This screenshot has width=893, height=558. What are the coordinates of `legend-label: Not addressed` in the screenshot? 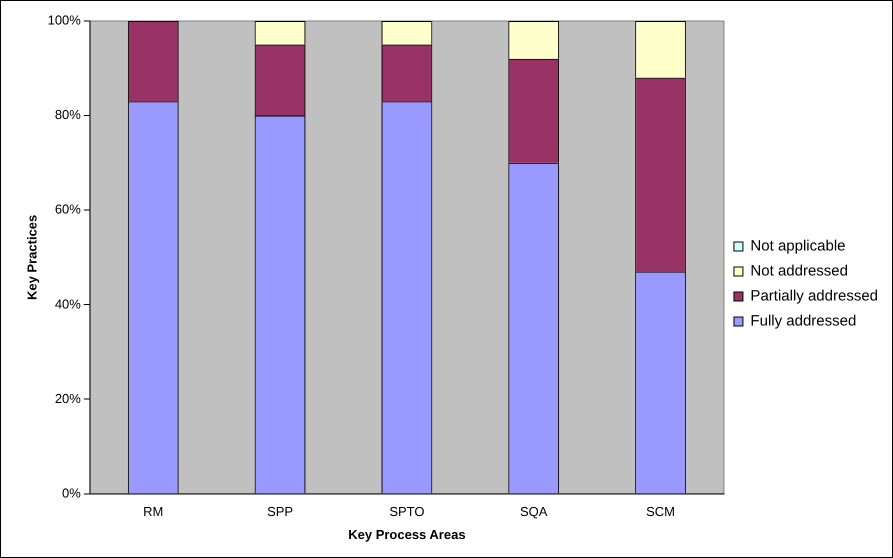 It's located at (799, 271).